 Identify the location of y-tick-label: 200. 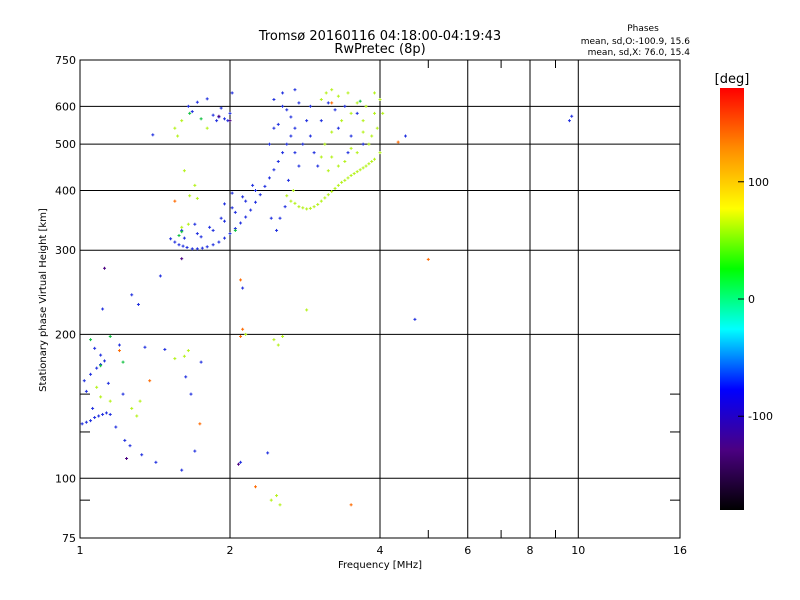
(65, 334).